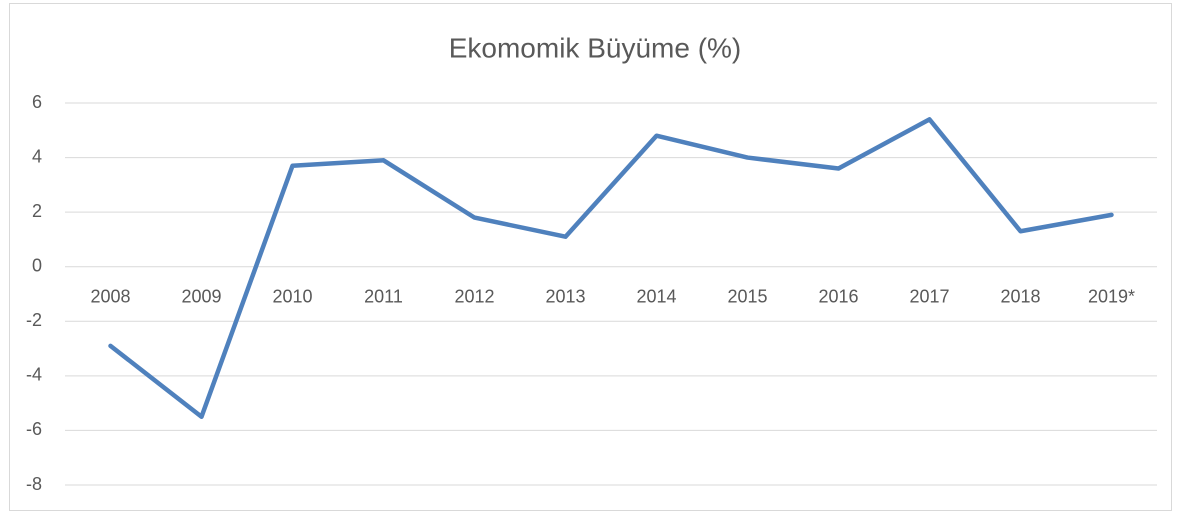 This screenshot has height=515, width=1181. What do you see at coordinates (292, 296) in the screenshot?
I see `x-tick-label: 2010` at bounding box center [292, 296].